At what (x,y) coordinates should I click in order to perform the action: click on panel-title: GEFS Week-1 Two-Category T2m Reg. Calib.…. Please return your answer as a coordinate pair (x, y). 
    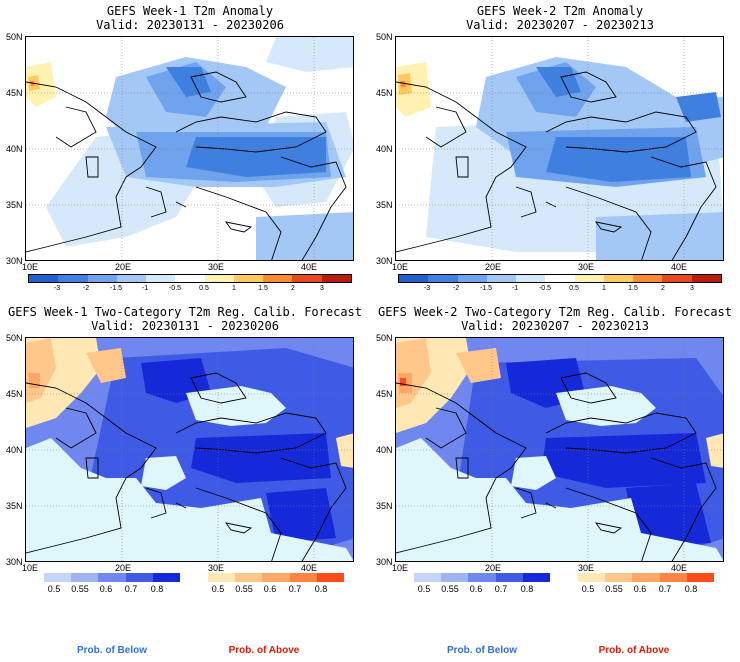
    Looking at the image, I should click on (184, 312).